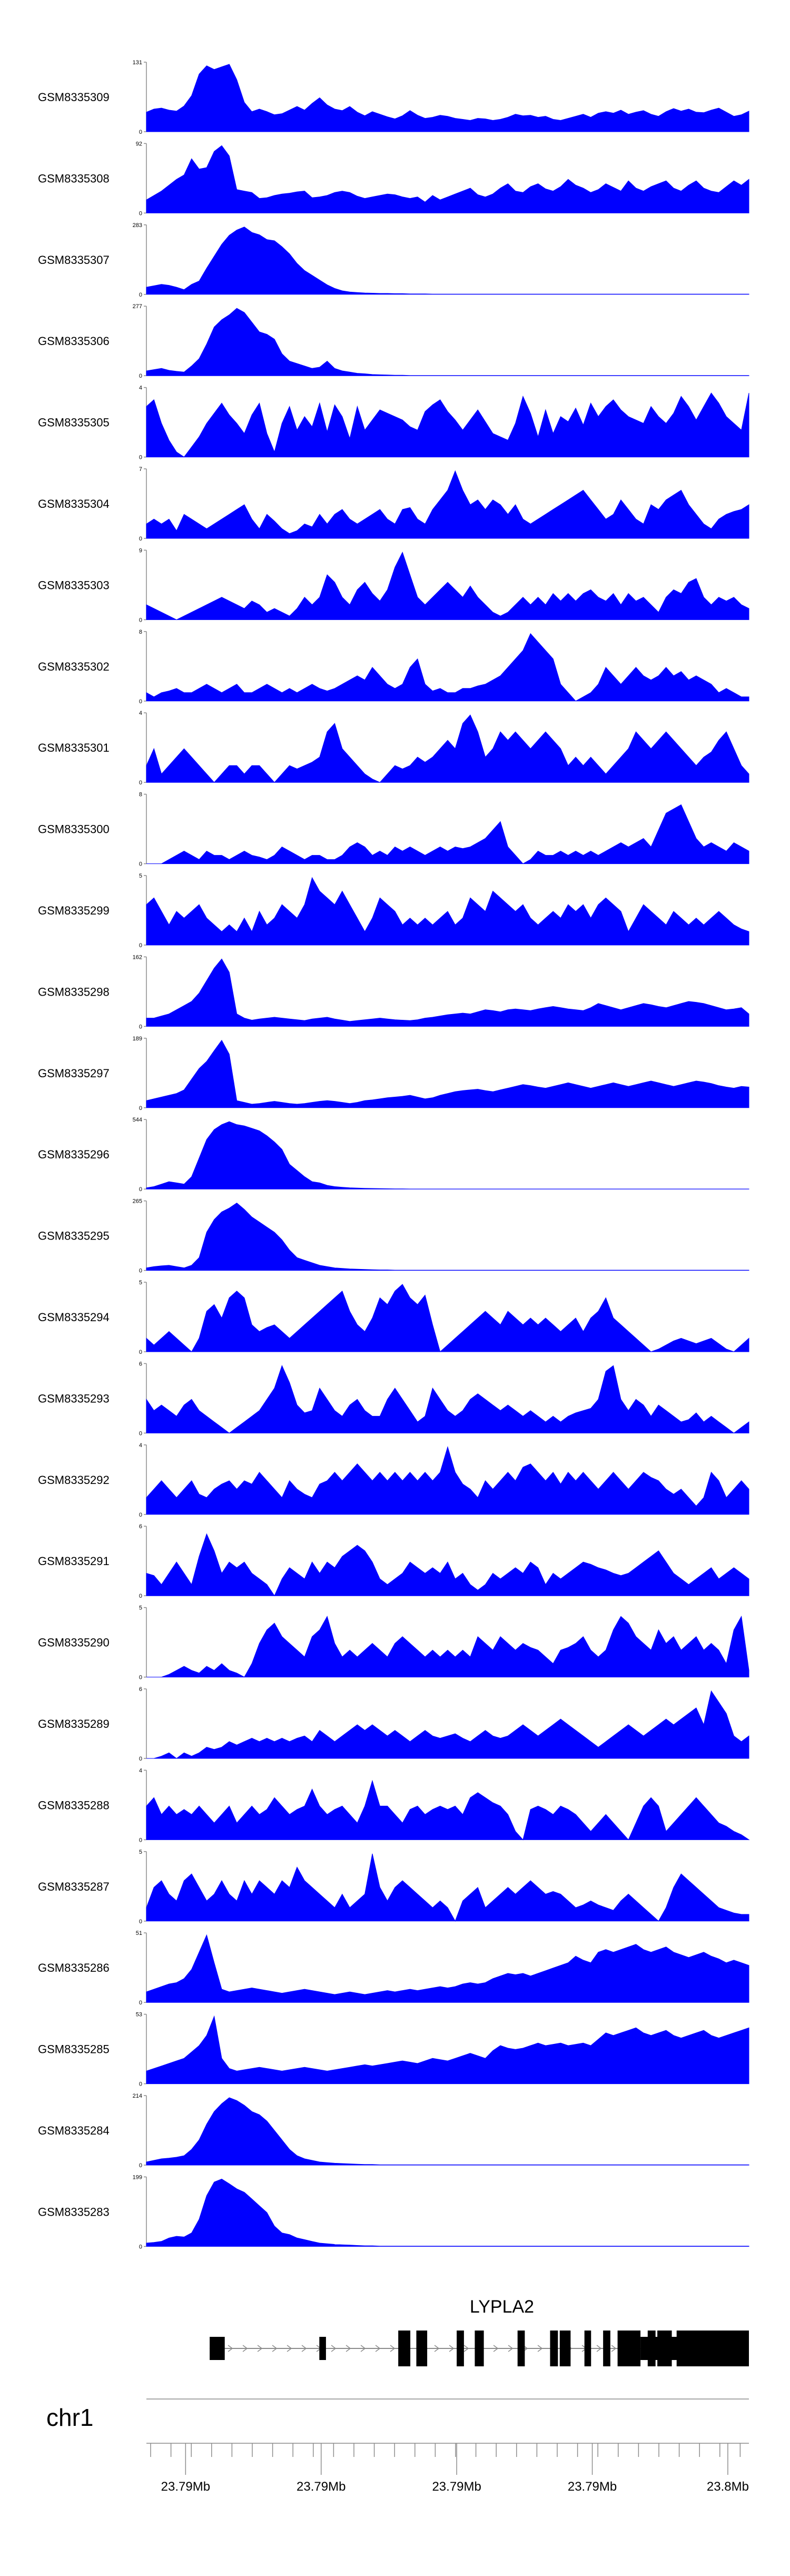 The width and height of the screenshot is (790, 2576). Describe the element at coordinates (74, 341) in the screenshot. I see `track-label: GSM8335306` at that location.